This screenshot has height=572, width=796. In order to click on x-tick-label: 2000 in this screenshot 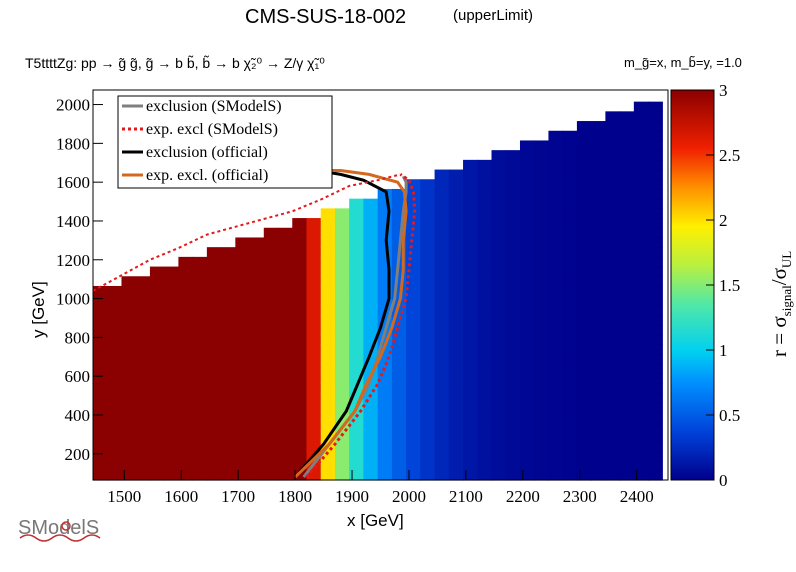, I will do `click(409, 496)`.